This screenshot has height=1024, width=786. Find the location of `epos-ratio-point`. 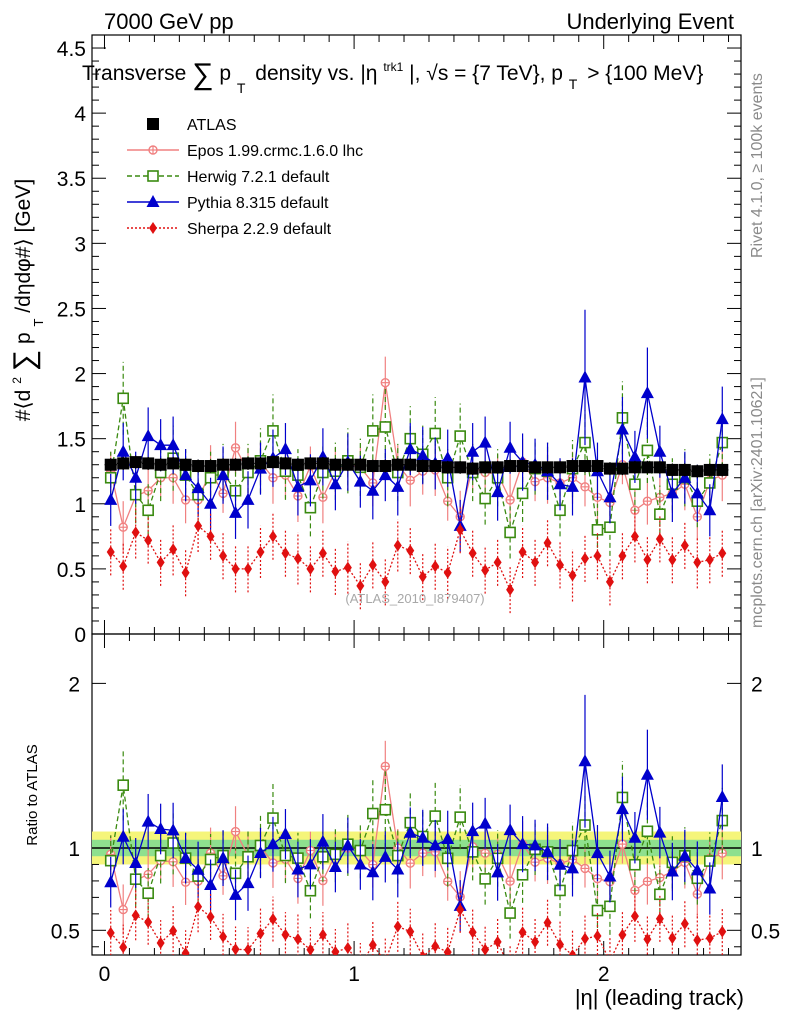

epos-ratio-point is located at coordinates (235, 831).